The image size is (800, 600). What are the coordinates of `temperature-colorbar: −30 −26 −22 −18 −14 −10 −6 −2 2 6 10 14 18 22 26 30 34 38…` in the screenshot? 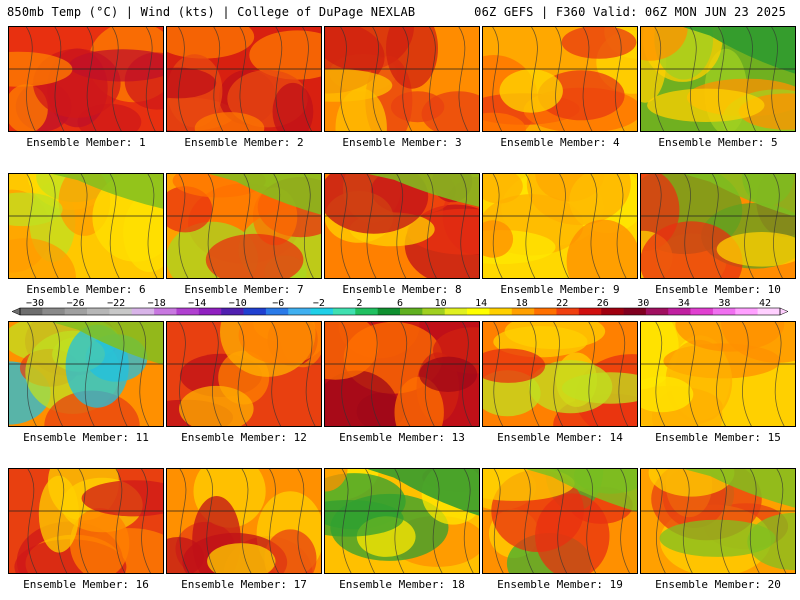 It's located at (400, 307).